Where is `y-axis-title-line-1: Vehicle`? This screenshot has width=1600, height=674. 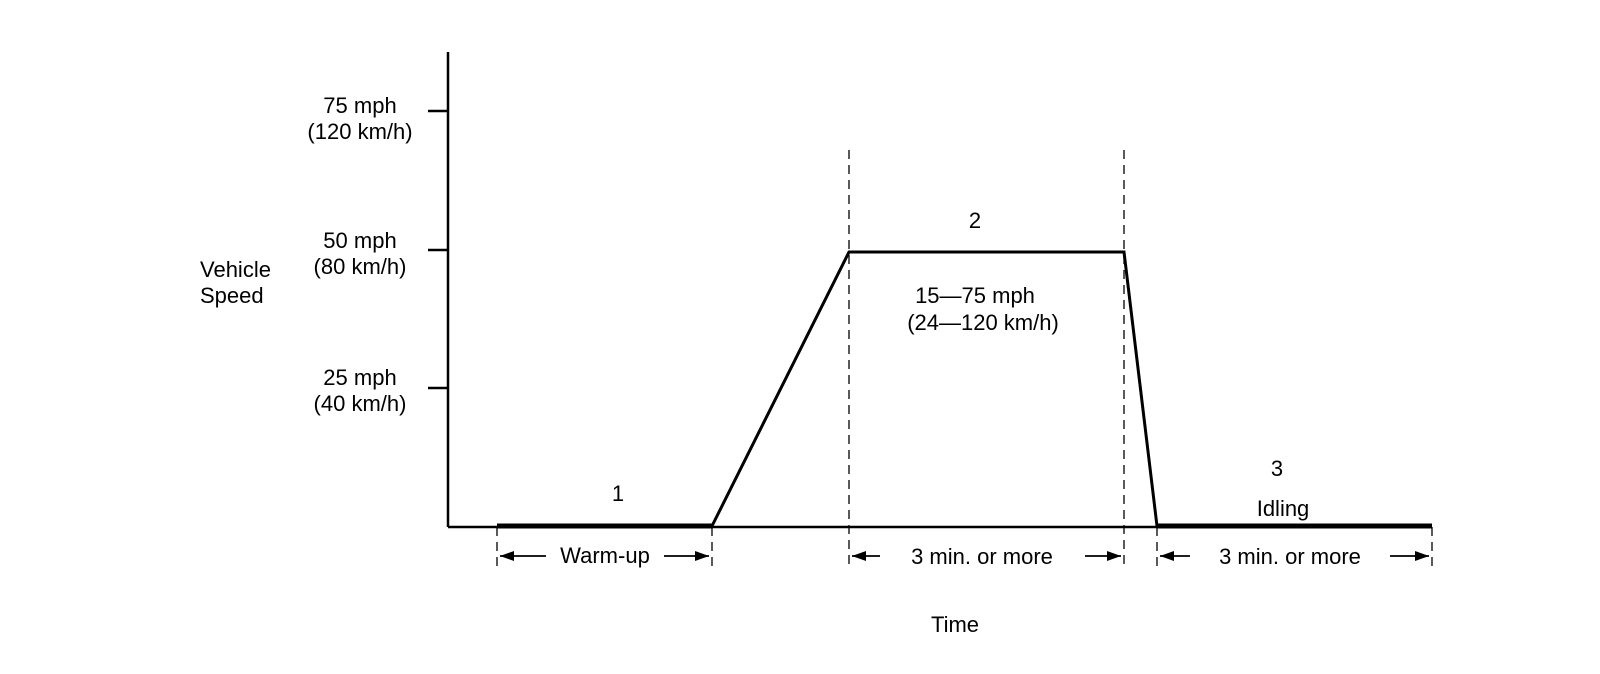
y-axis-title-line-1: Vehicle is located at coordinates (235, 269).